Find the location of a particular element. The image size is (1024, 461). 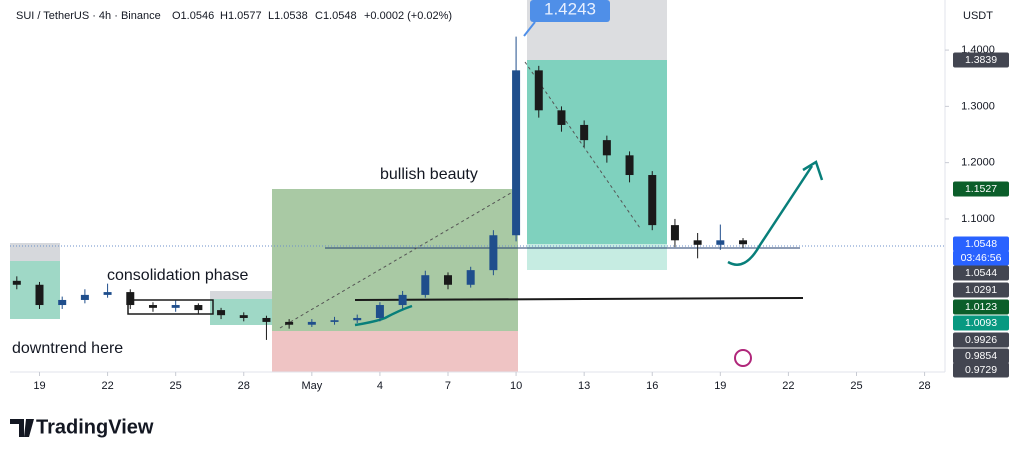

change: +0.0002 (+0.02%) is located at coordinates (408, 16).